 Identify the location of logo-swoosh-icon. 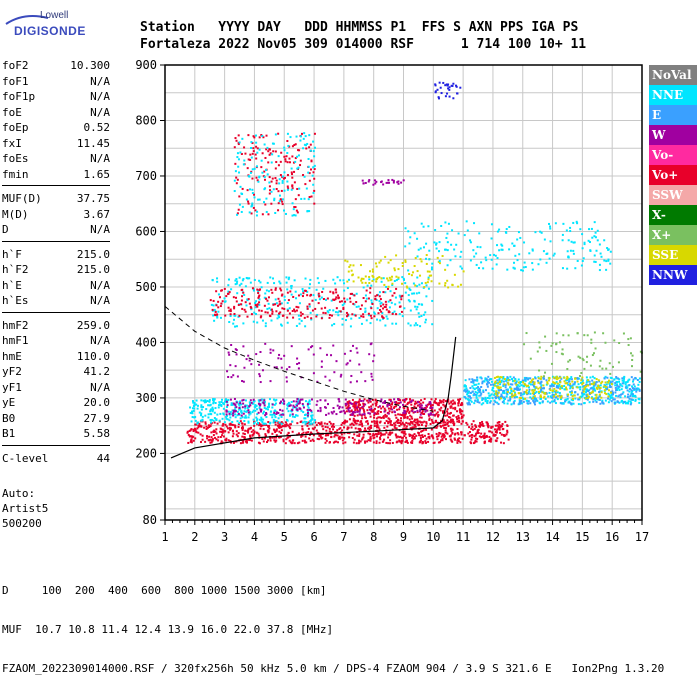
(27, 20).